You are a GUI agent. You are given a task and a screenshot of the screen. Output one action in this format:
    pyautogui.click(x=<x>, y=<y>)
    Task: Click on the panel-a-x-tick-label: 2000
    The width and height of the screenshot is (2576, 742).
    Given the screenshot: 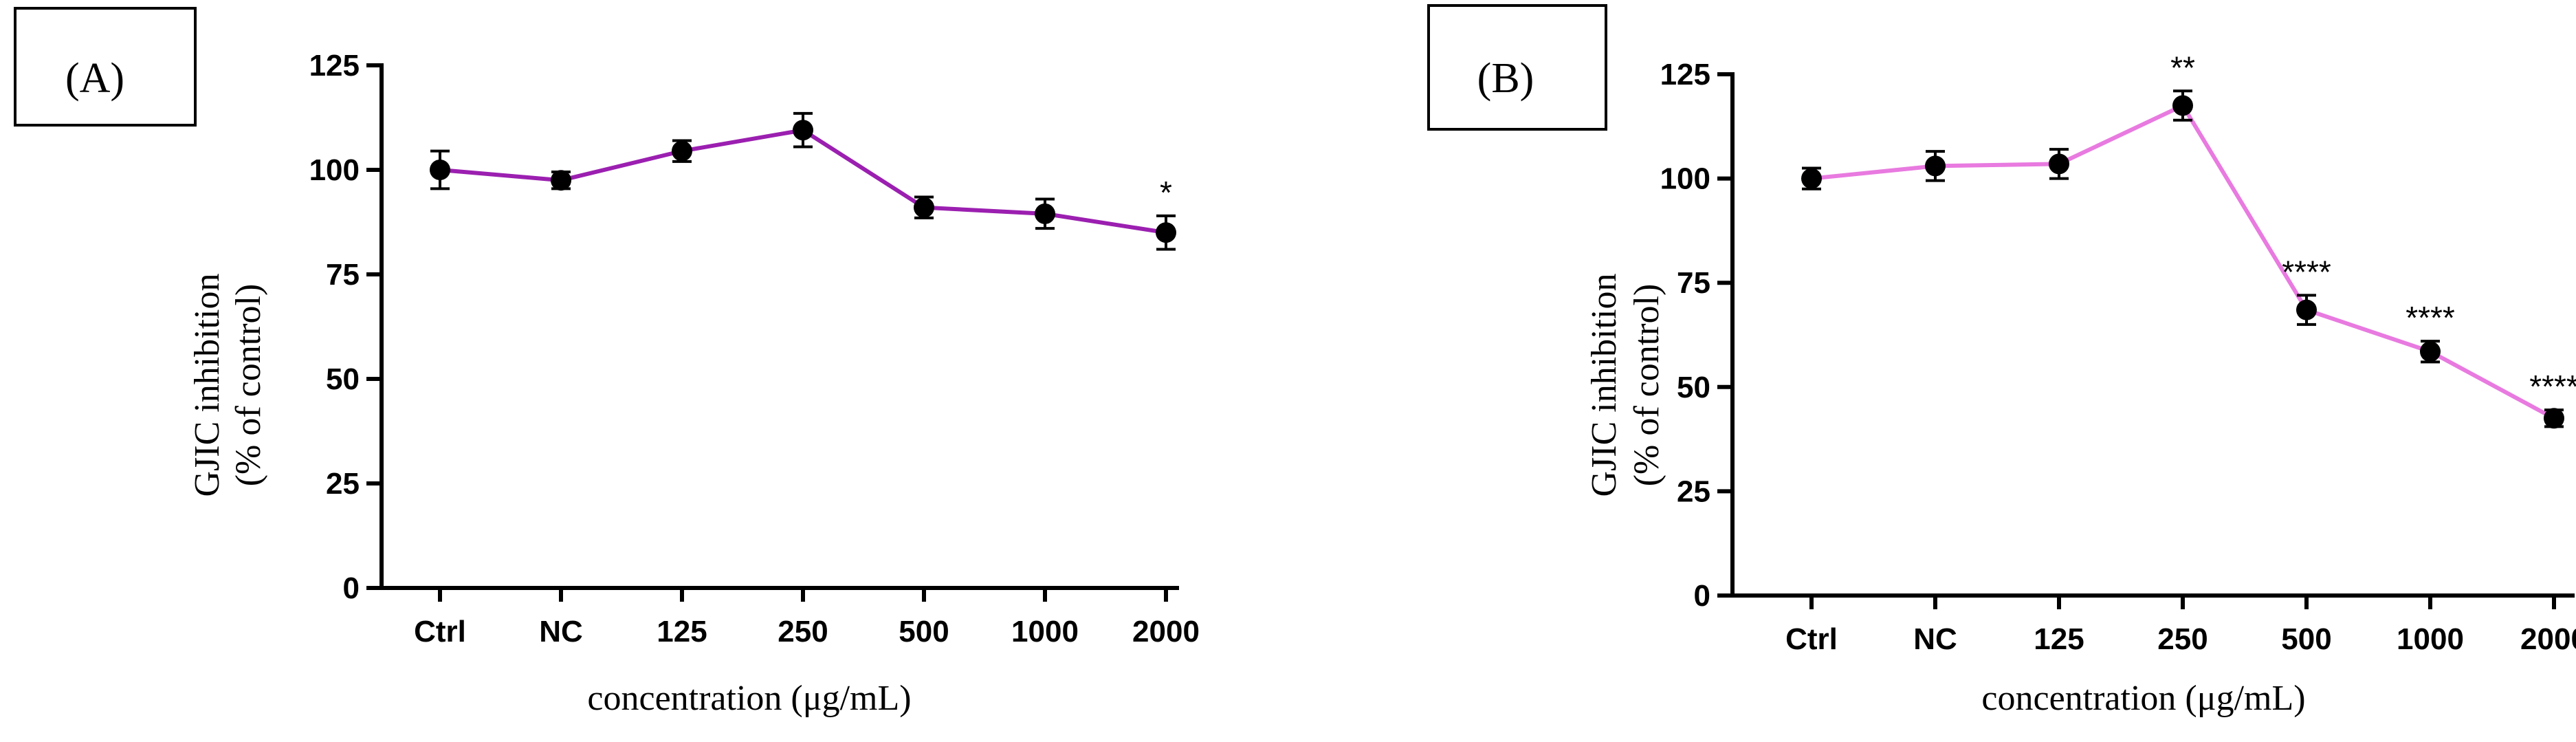 What is the action you would take?
    pyautogui.click(x=1166, y=631)
    